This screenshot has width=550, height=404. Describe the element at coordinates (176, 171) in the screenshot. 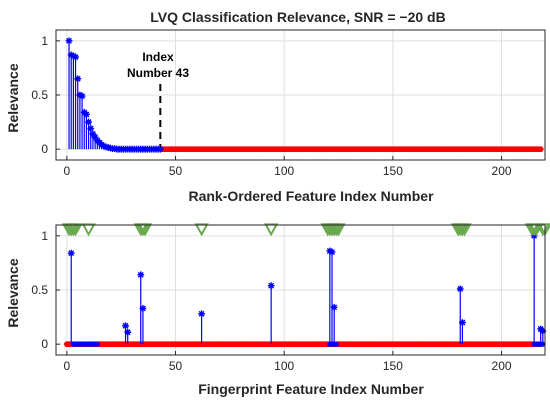

I see `top-x-tick-label: 50` at that location.